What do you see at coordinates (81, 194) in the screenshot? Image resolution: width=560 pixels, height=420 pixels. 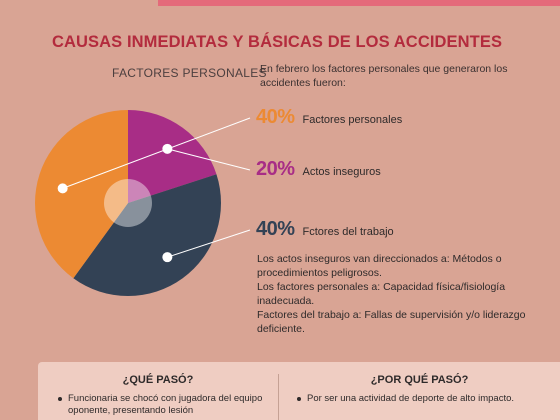 I see `pie-slice-factores-personales` at bounding box center [81, 194].